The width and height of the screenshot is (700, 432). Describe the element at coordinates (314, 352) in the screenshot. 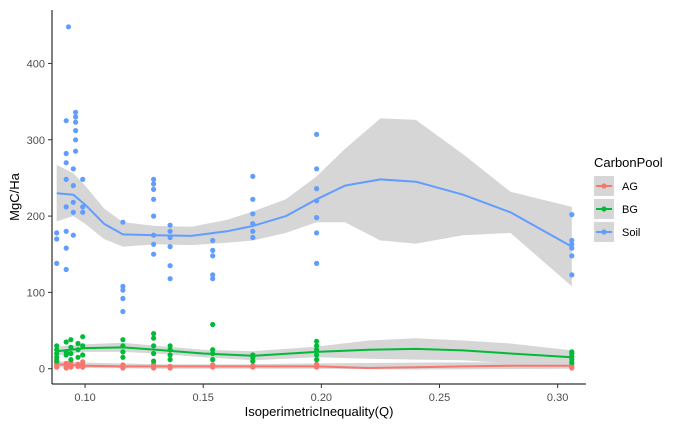

I see `smooth-line-bg` at that location.